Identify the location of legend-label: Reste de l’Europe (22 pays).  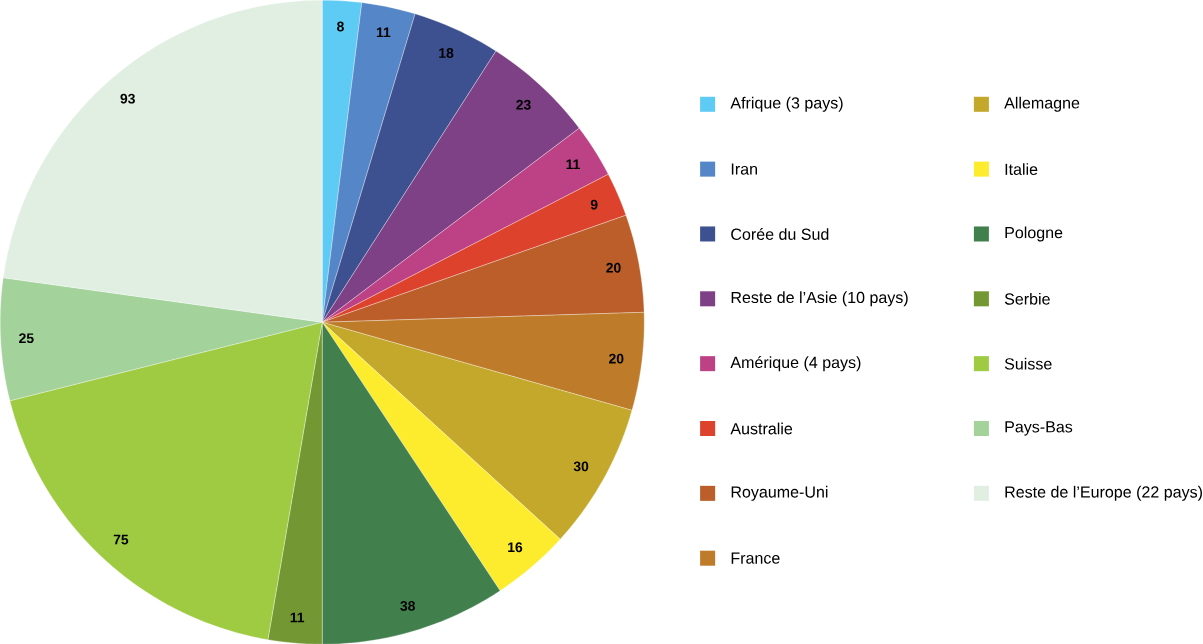
(1103, 493).